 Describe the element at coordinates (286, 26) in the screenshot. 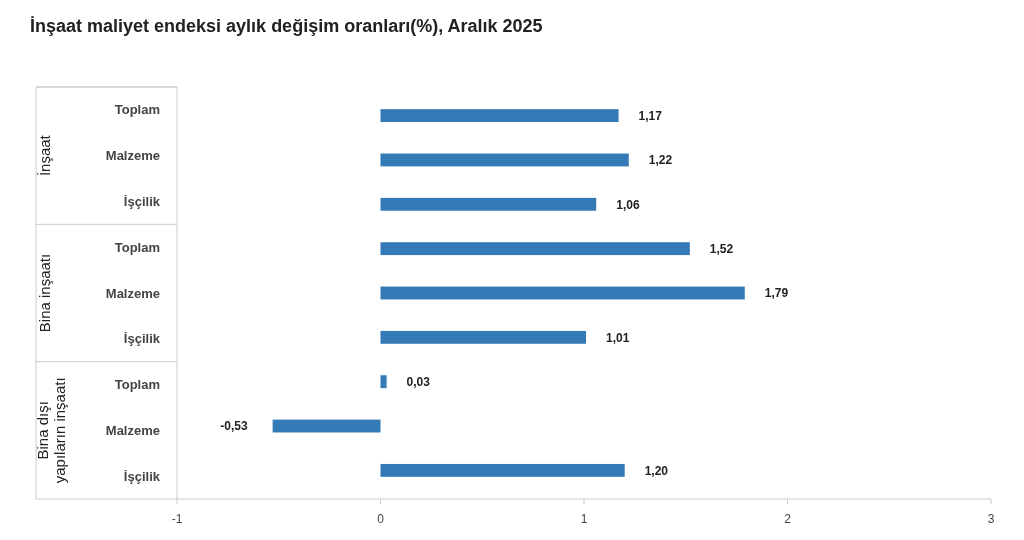

I see `chart-title: İnşaat maliyet endeksi aylık değişim oranları(%), Aralık 2025` at that location.